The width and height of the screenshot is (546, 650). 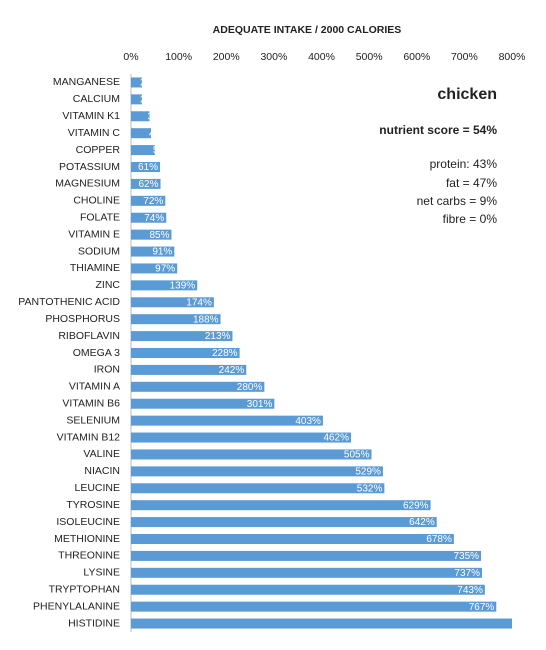 I want to click on y-tick-label: VITAMIN K1, so click(x=91, y=116).